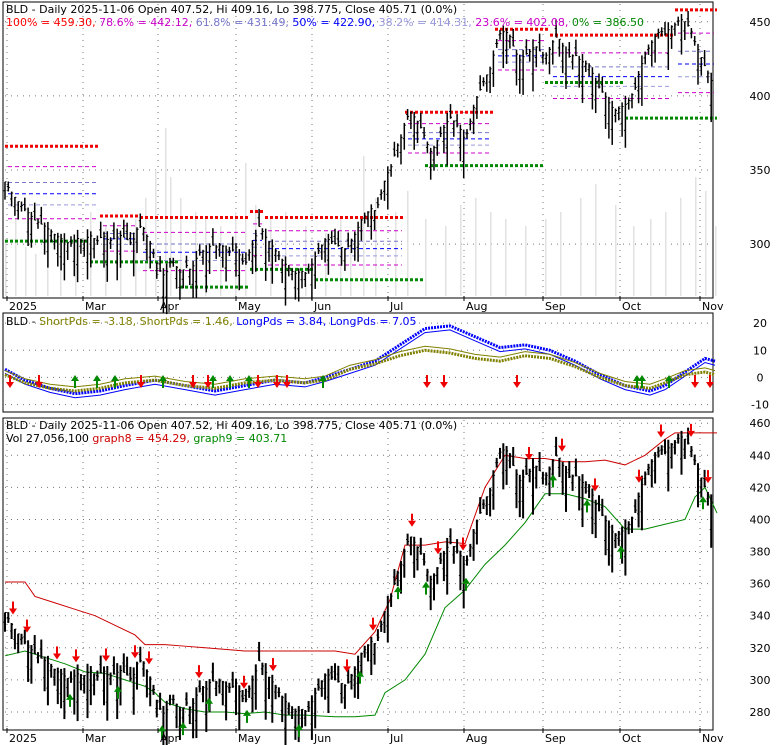 The width and height of the screenshot is (780, 745). What do you see at coordinates (632, 738) in the screenshot?
I see `x-tick-label: Oct` at bounding box center [632, 738].